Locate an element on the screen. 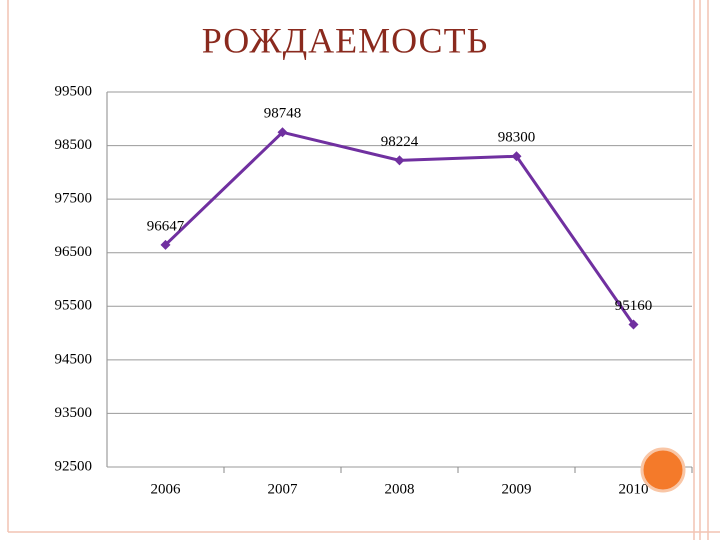  x-tick-label: 2010 is located at coordinates (634, 489).